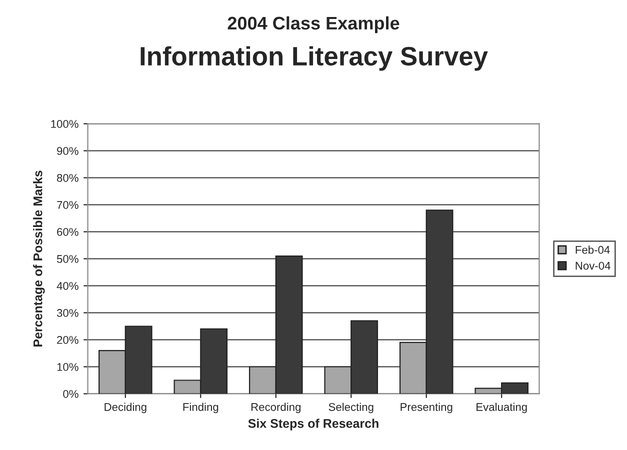 The width and height of the screenshot is (627, 450). What do you see at coordinates (39, 258) in the screenshot?
I see `y-axis-title: Percentage of Possible Marks` at bounding box center [39, 258].